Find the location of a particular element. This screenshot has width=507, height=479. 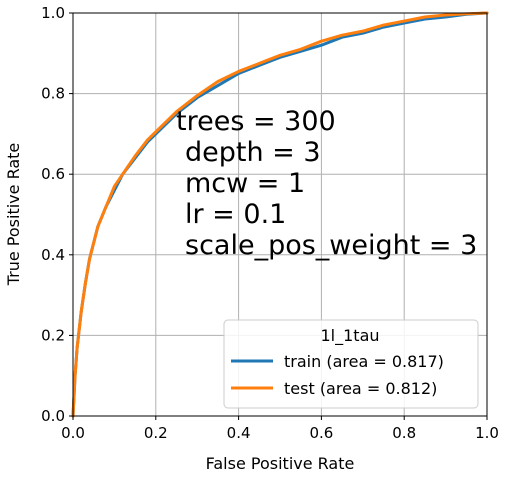

y-tick-label: 0.2 is located at coordinates (53, 335).